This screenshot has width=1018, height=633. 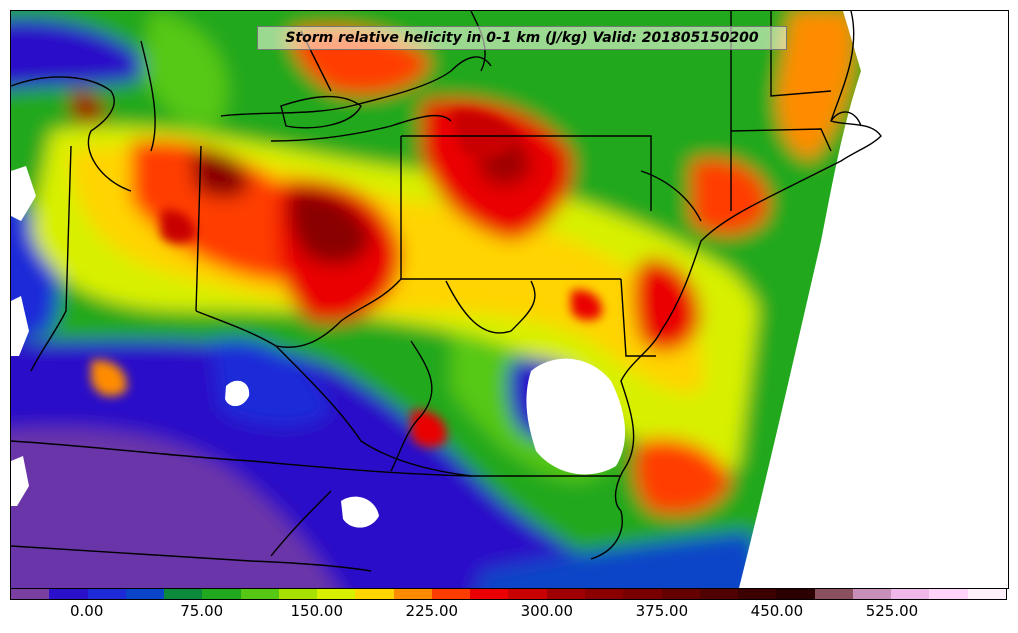 I want to click on colorbar, so click(x=508, y=594).